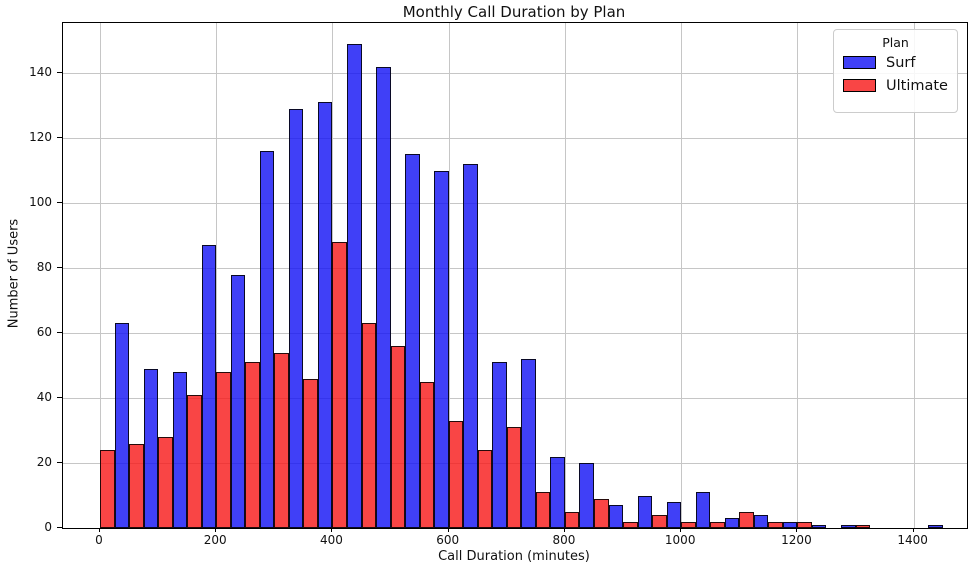 The width and height of the screenshot is (973, 569). I want to click on x-tick-label: 1000, so click(680, 540).